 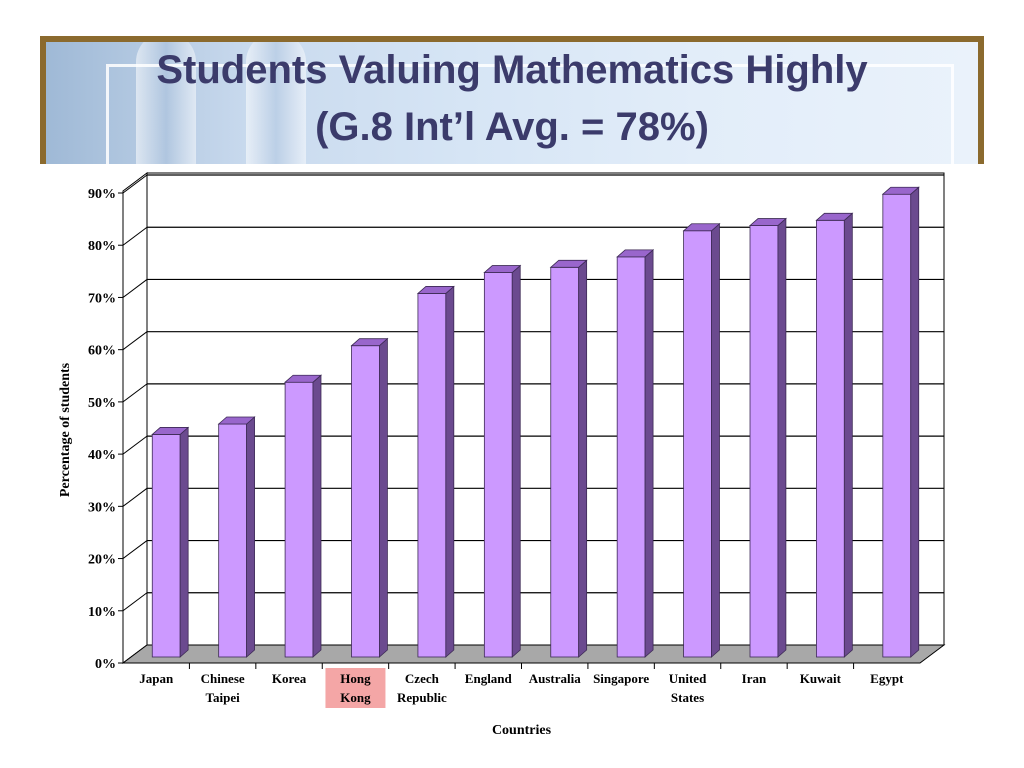 I want to click on x-tick-label: Egypt, so click(x=887, y=678).